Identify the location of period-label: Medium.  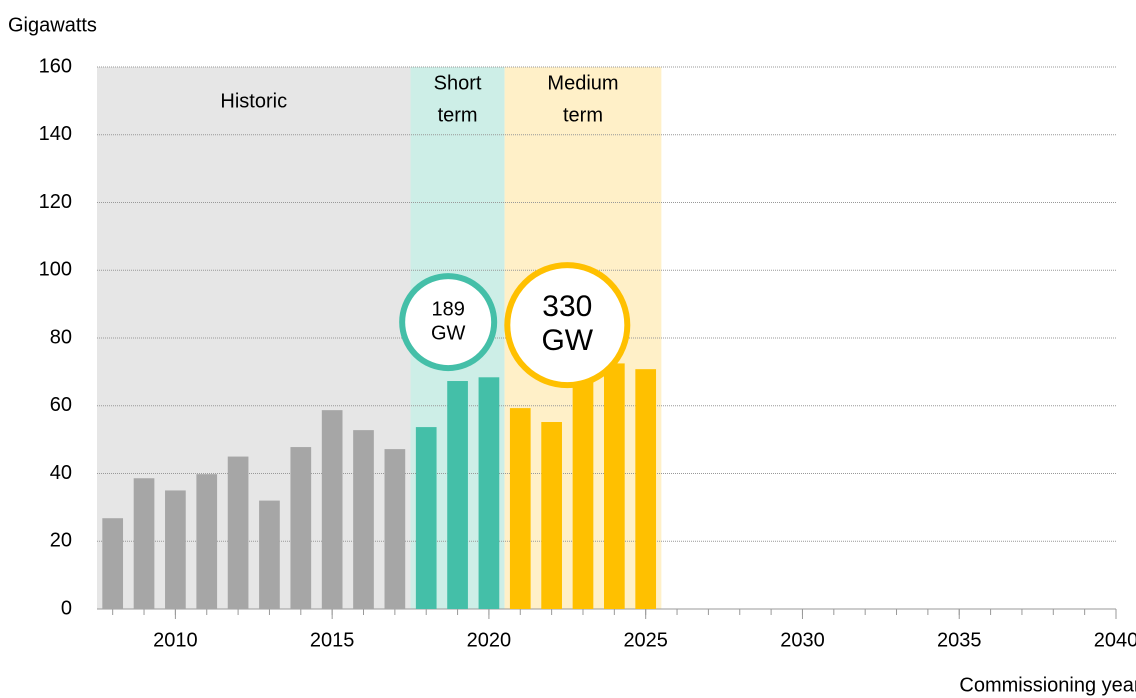
(582, 83).